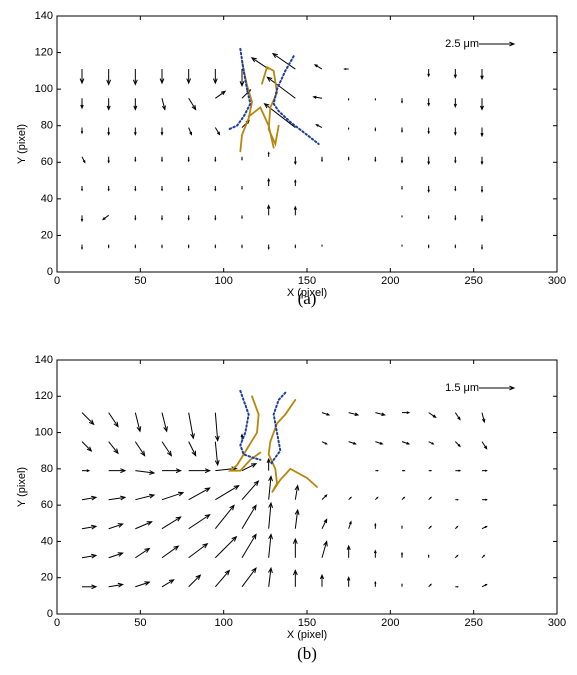 This screenshot has height=675, width=577. Describe the element at coordinates (292, 446) in the screenshot. I see `outline` at that location.